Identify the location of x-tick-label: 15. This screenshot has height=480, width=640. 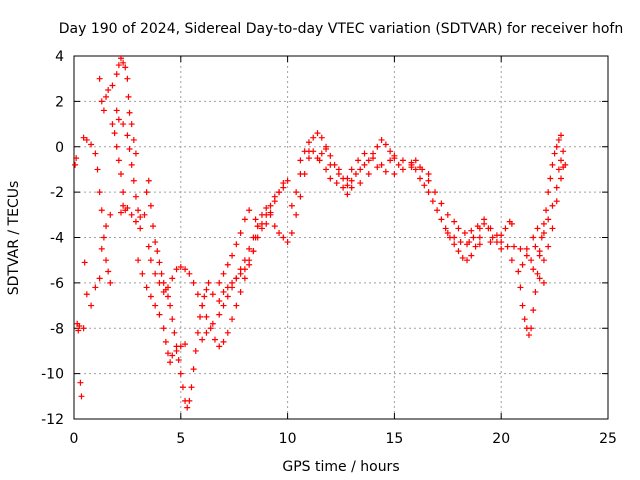
(394, 439).